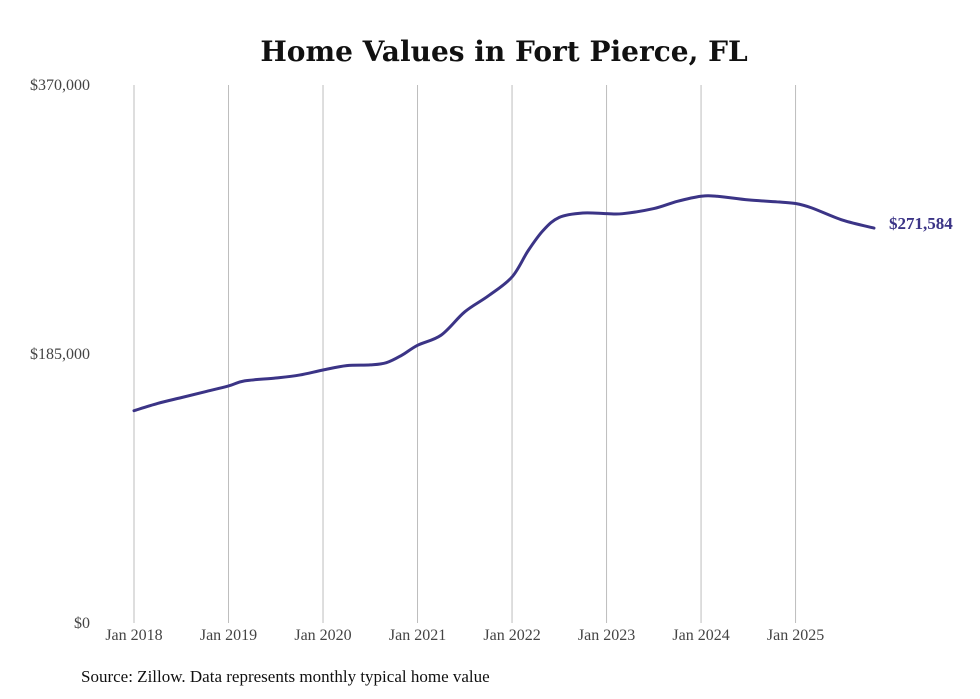 This screenshot has height=699, width=980. Describe the element at coordinates (322, 635) in the screenshot. I see `x-tick-label: Jan 2020` at that location.